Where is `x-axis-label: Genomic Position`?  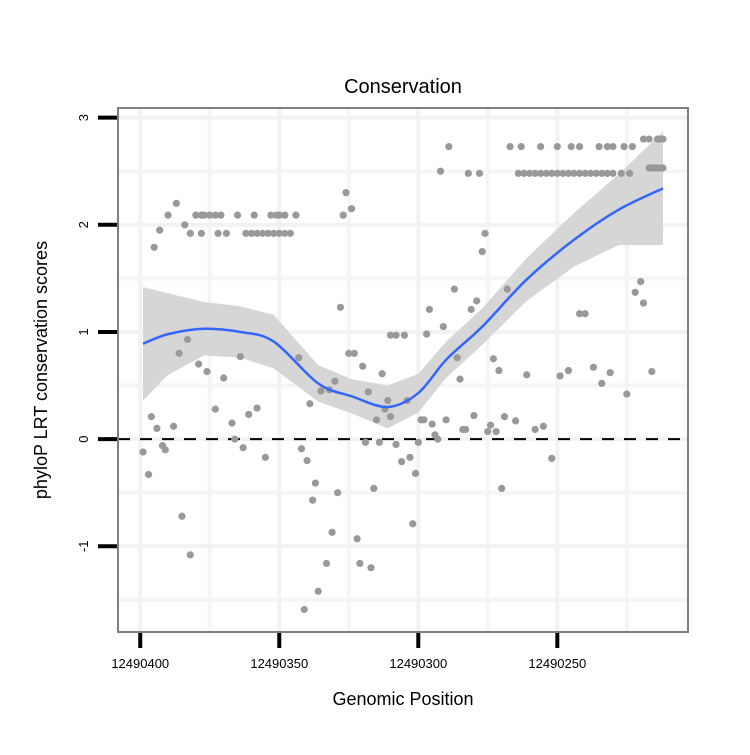
x-axis-label: Genomic Position is located at coordinates (402, 699).